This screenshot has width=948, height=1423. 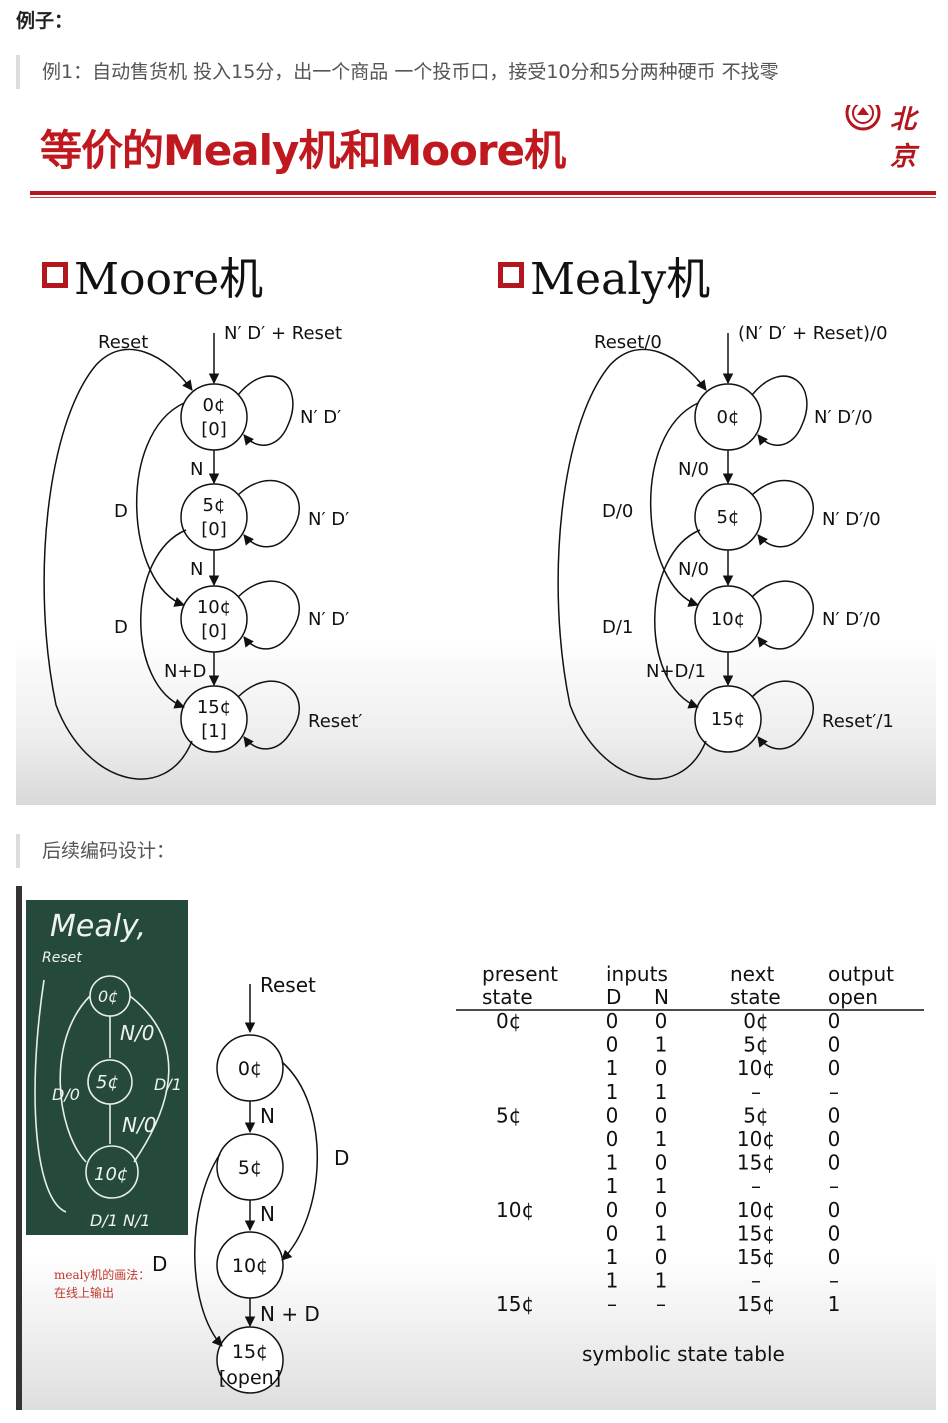 I want to click on mealy-self5-label: N′ D′/0, so click(x=851, y=519).